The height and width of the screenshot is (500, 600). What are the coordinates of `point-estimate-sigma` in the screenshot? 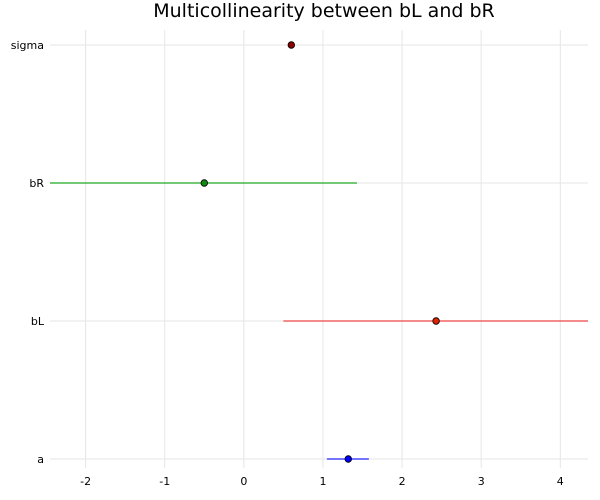 It's located at (291, 45).